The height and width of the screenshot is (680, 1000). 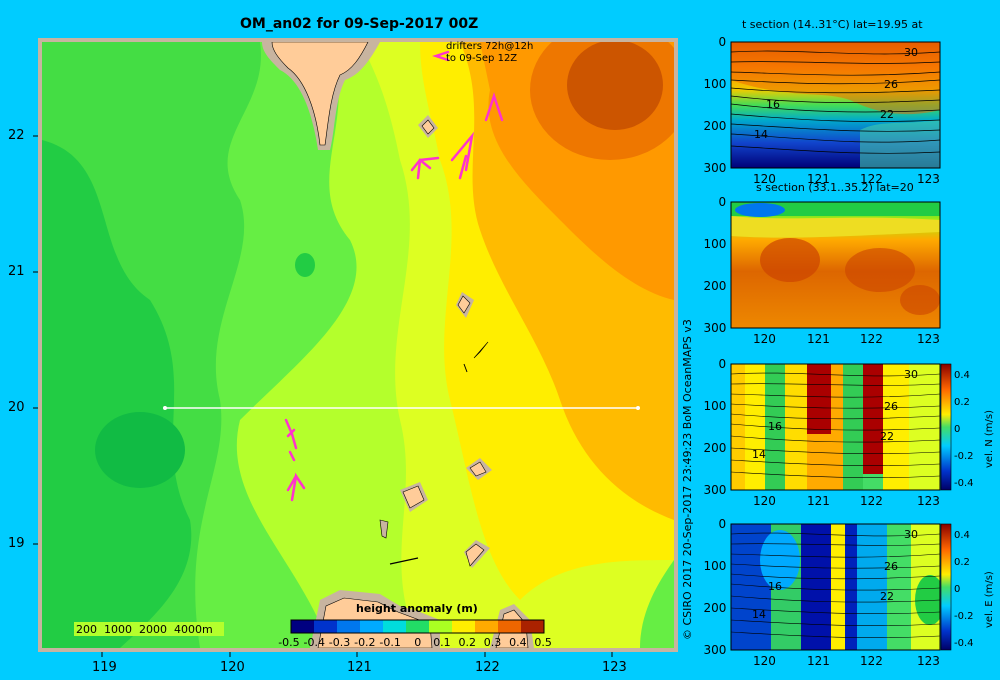 What do you see at coordinates (289, 642) in the screenshot?
I see `colorbar-tick: -0.5` at bounding box center [289, 642].